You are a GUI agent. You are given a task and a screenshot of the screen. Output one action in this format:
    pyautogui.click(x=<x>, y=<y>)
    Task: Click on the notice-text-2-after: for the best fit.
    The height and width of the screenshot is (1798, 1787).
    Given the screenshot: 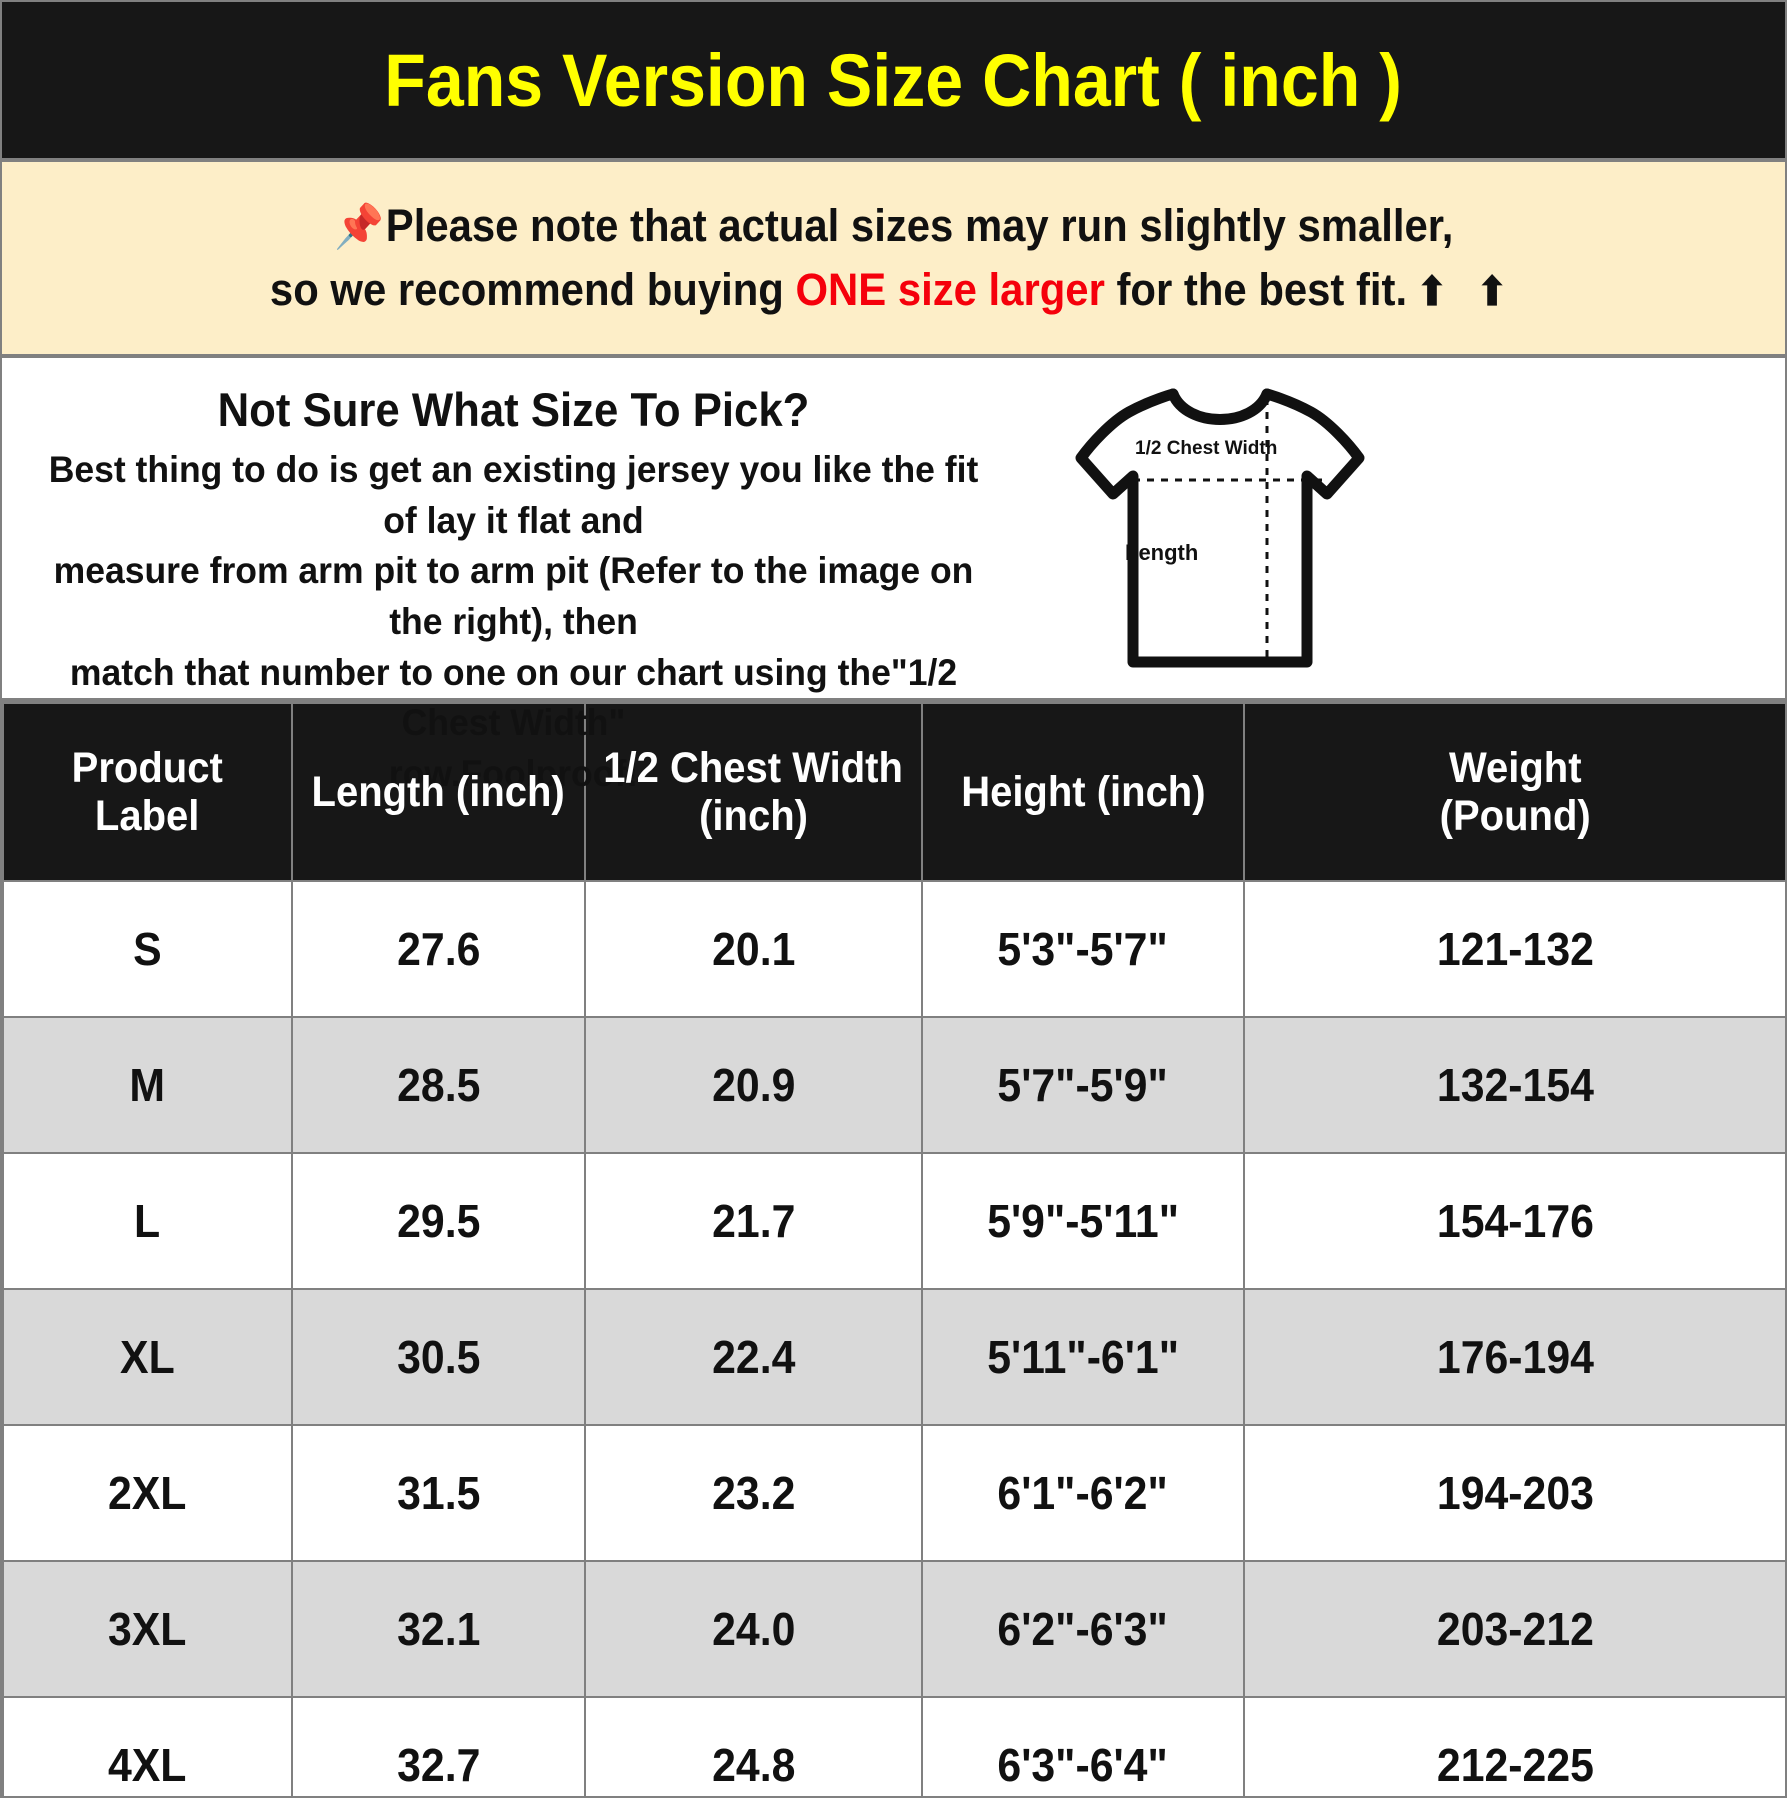 What is the action you would take?
    pyautogui.click(x=1256, y=290)
    